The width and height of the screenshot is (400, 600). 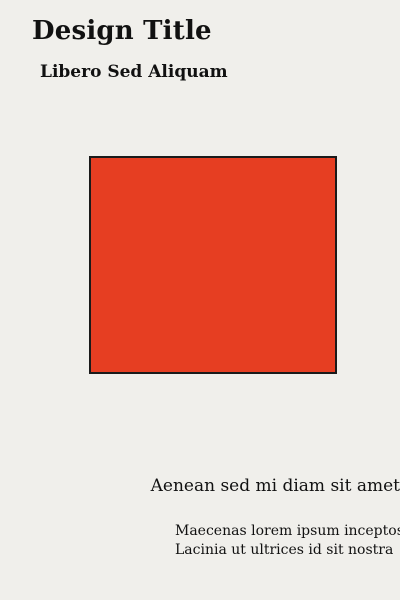 I want to click on design-title: Design Title, so click(x=122, y=31).